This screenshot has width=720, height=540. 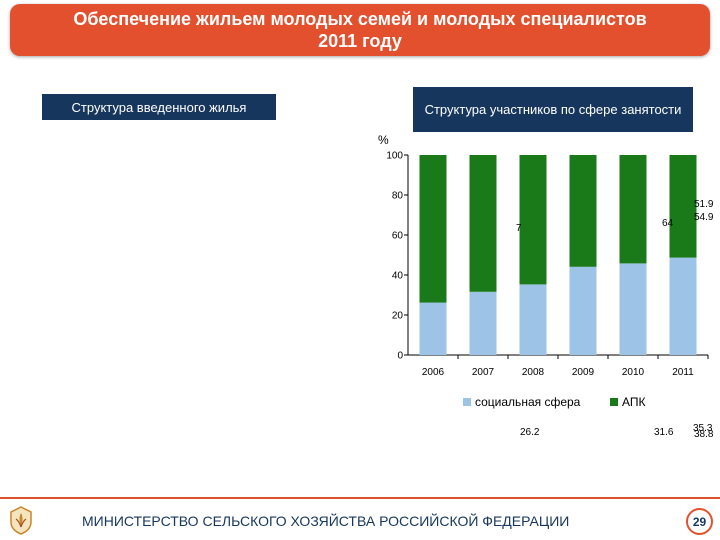 I want to click on page-number: 29, so click(x=699, y=521).